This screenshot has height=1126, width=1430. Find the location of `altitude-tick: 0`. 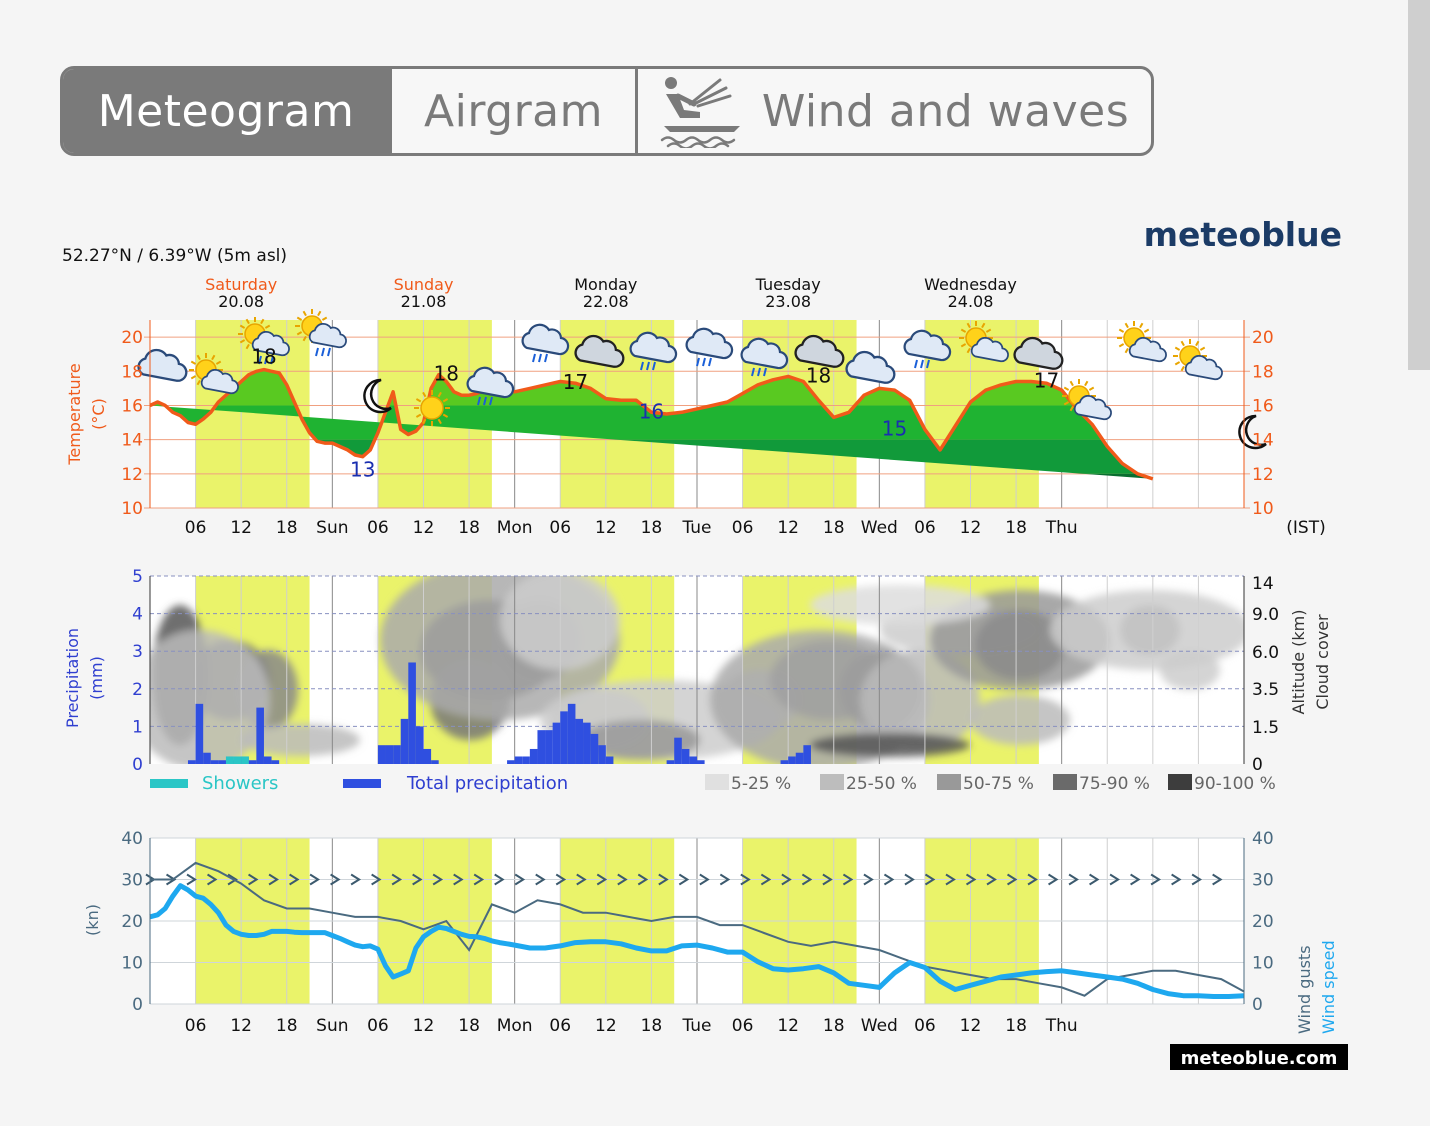

altitude-tick: 0 is located at coordinates (1257, 765).